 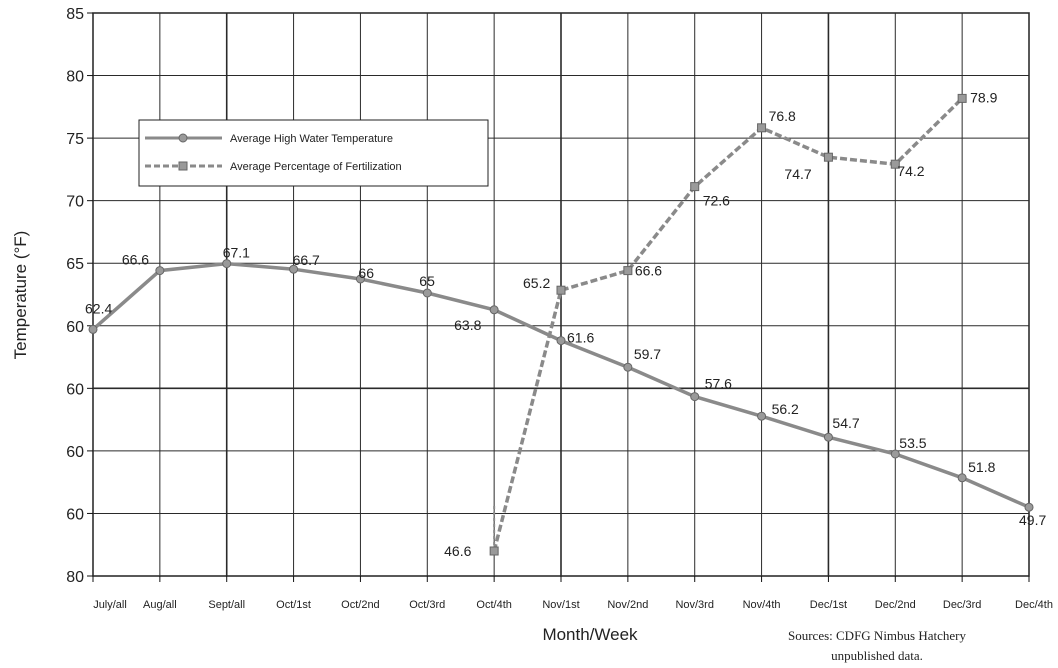 I want to click on y-tick-label: 75, so click(x=75, y=139).